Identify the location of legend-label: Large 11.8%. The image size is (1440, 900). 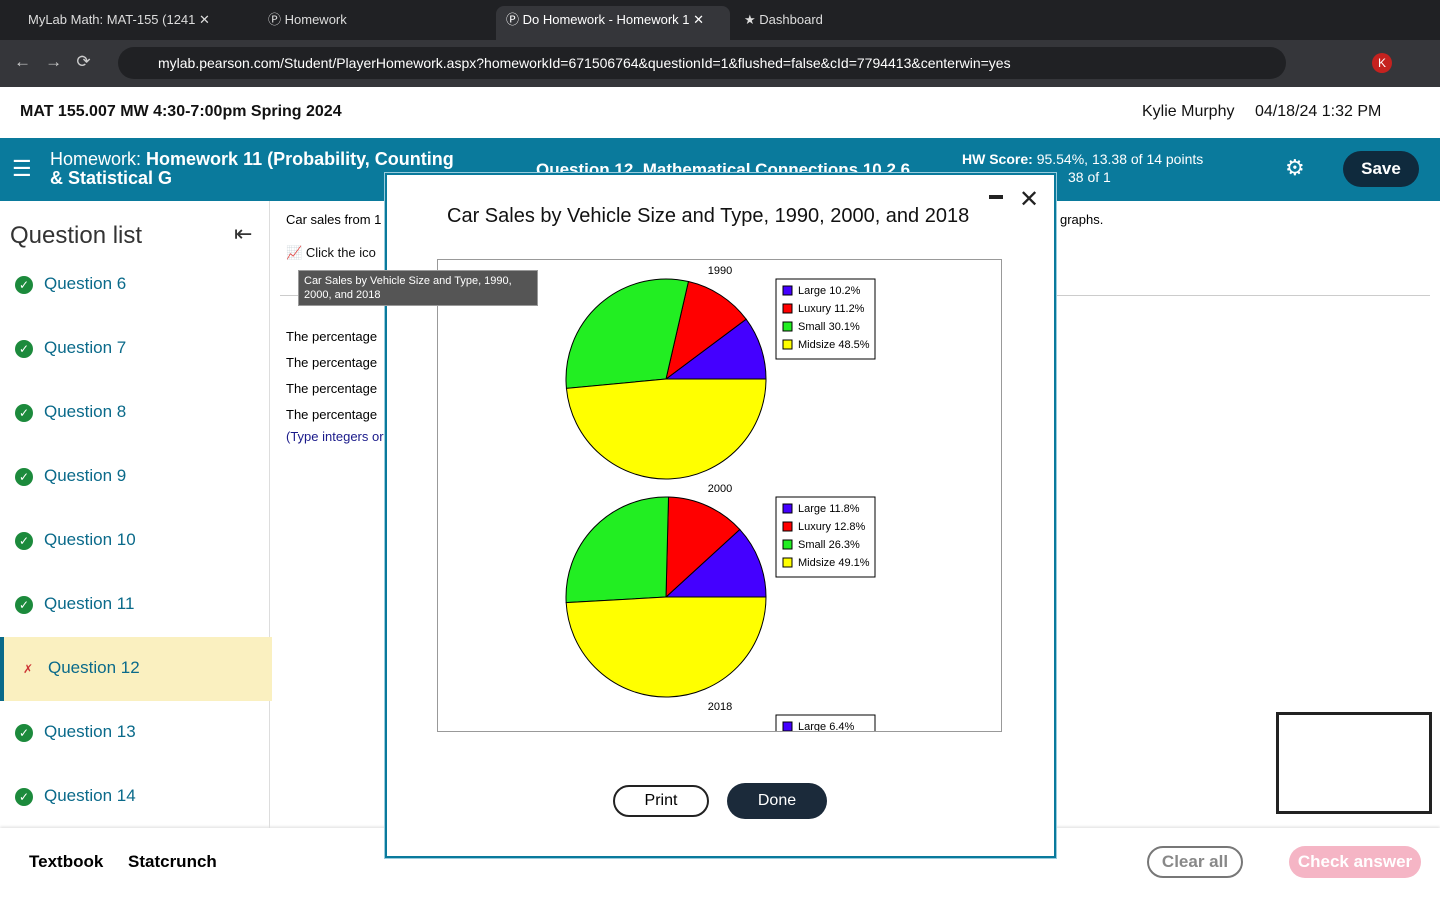
(829, 509).